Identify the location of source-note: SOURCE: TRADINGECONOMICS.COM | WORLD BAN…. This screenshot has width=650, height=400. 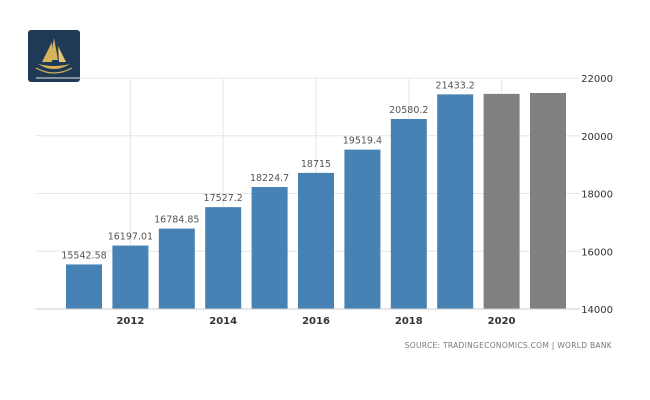
(509, 345).